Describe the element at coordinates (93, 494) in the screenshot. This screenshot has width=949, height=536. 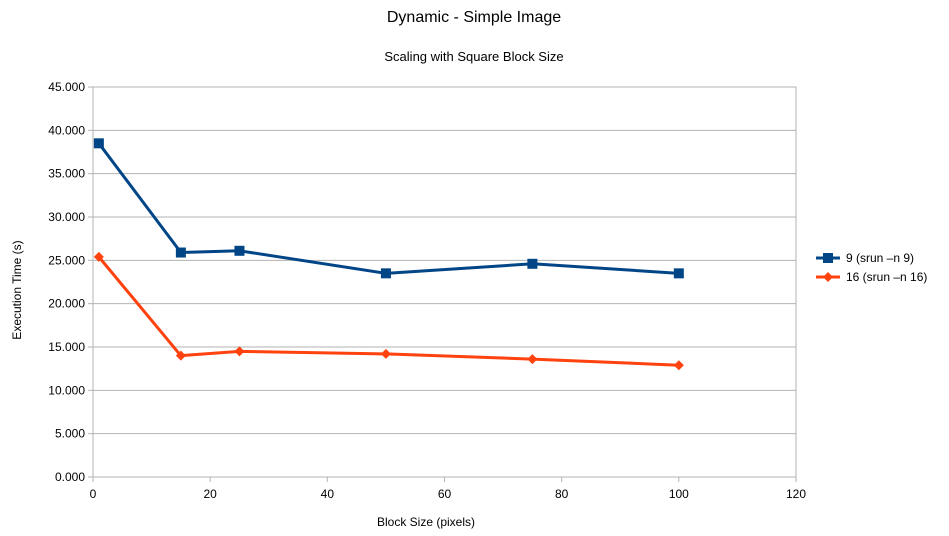
I see `x-tick-label: 0` at that location.